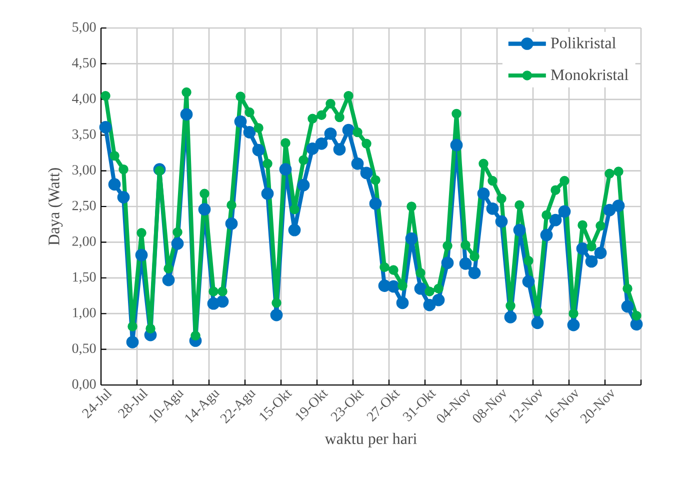 The width and height of the screenshot is (673, 486). I want to click on y-tick-label: 3,50, so click(84, 135).